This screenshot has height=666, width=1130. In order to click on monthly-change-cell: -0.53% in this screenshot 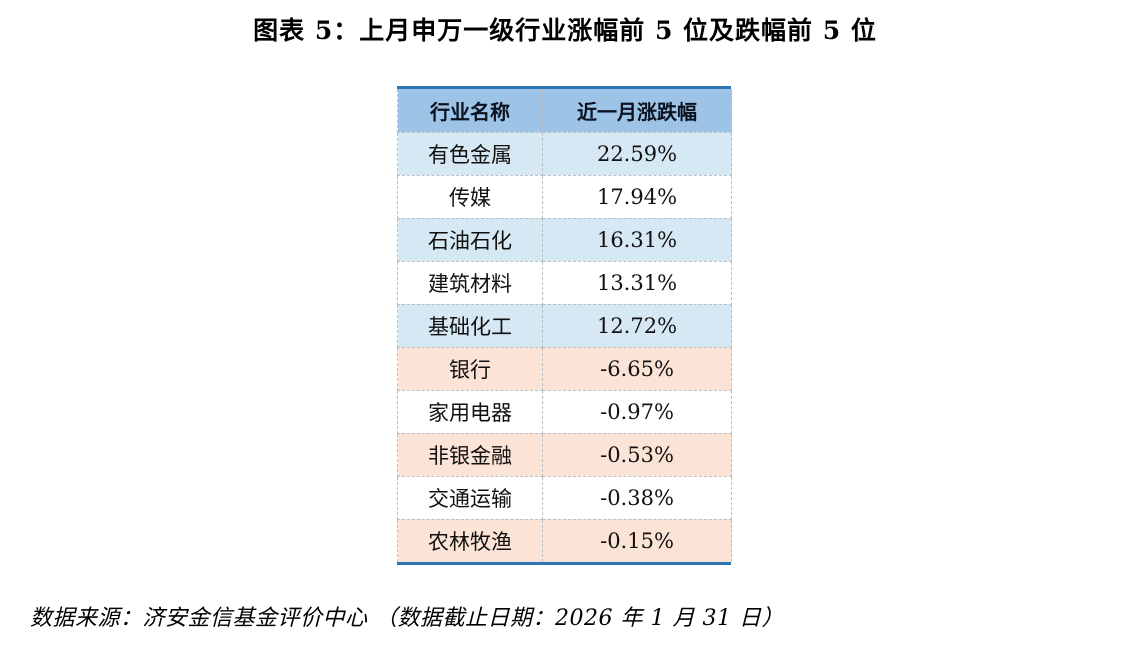, I will do `click(637, 454)`.